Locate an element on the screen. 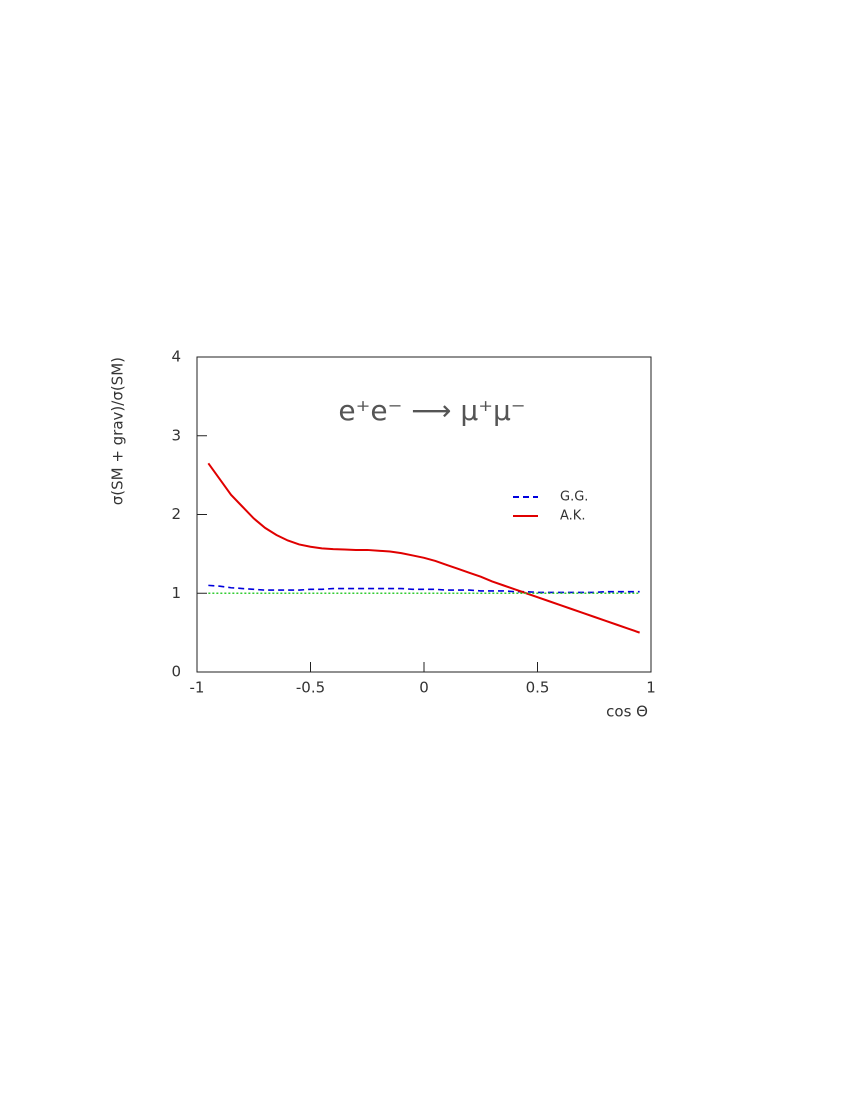 This screenshot has height=1100, width=850. x-tick-label: -1 is located at coordinates (197, 688).